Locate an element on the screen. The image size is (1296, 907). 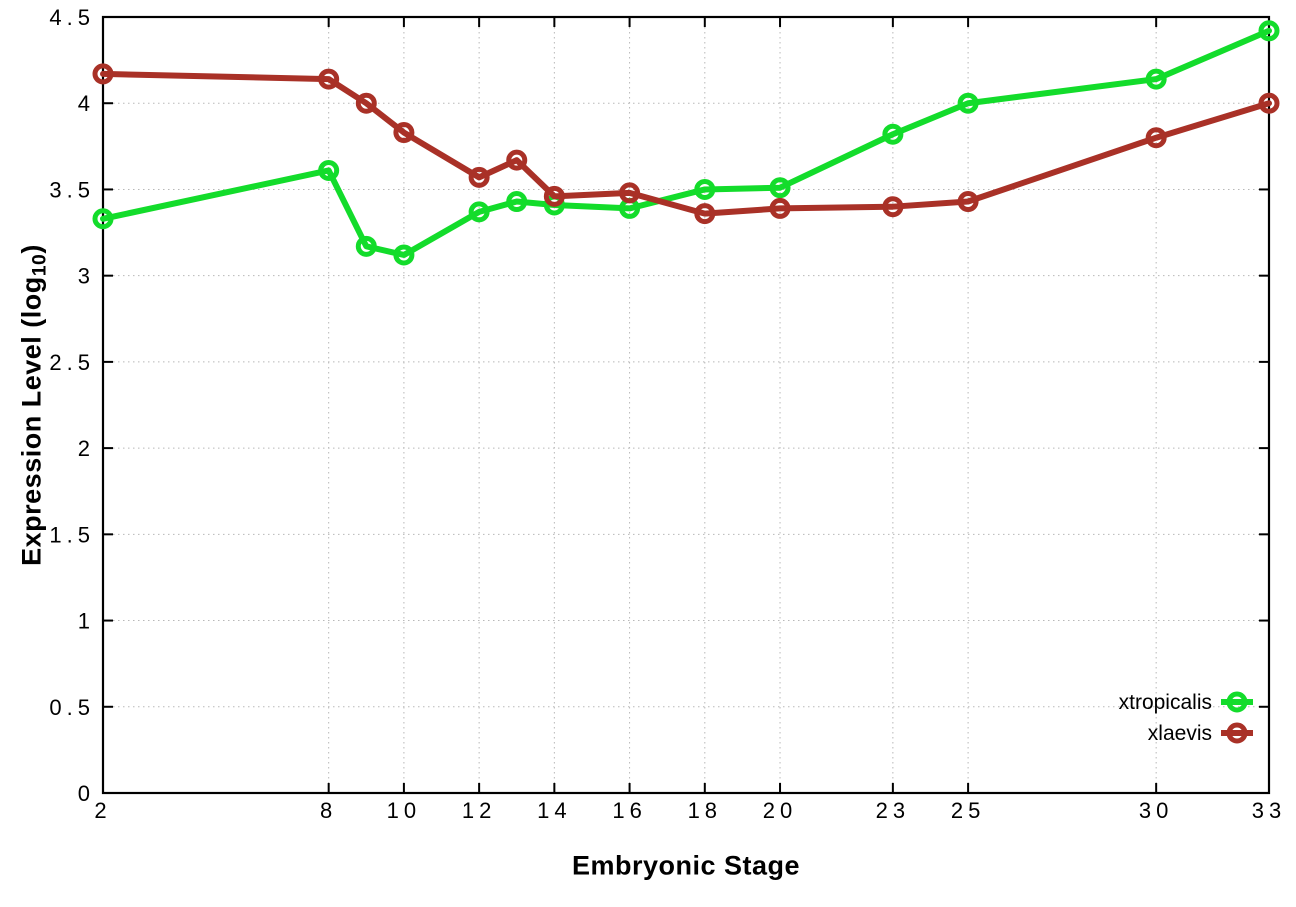
y-tick-label: 0.5 is located at coordinates (72, 707).